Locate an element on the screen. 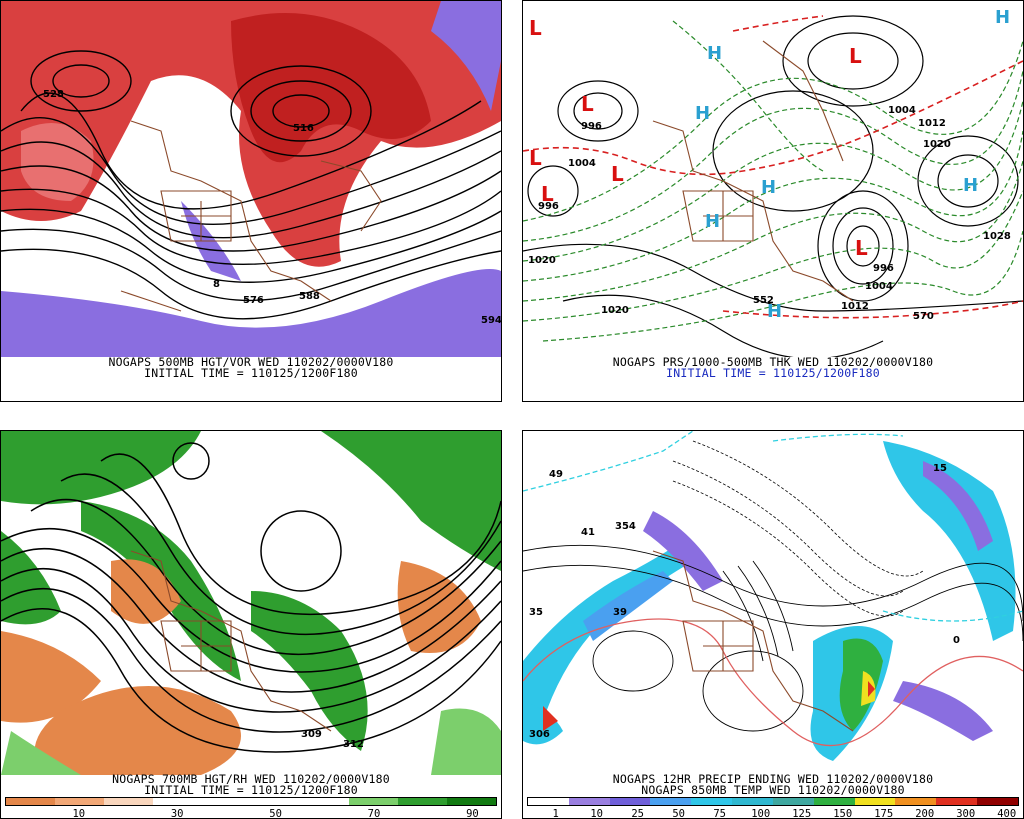 This screenshot has height=819, width=1024. colorbar-tick-label: 70 is located at coordinates (374, 813).